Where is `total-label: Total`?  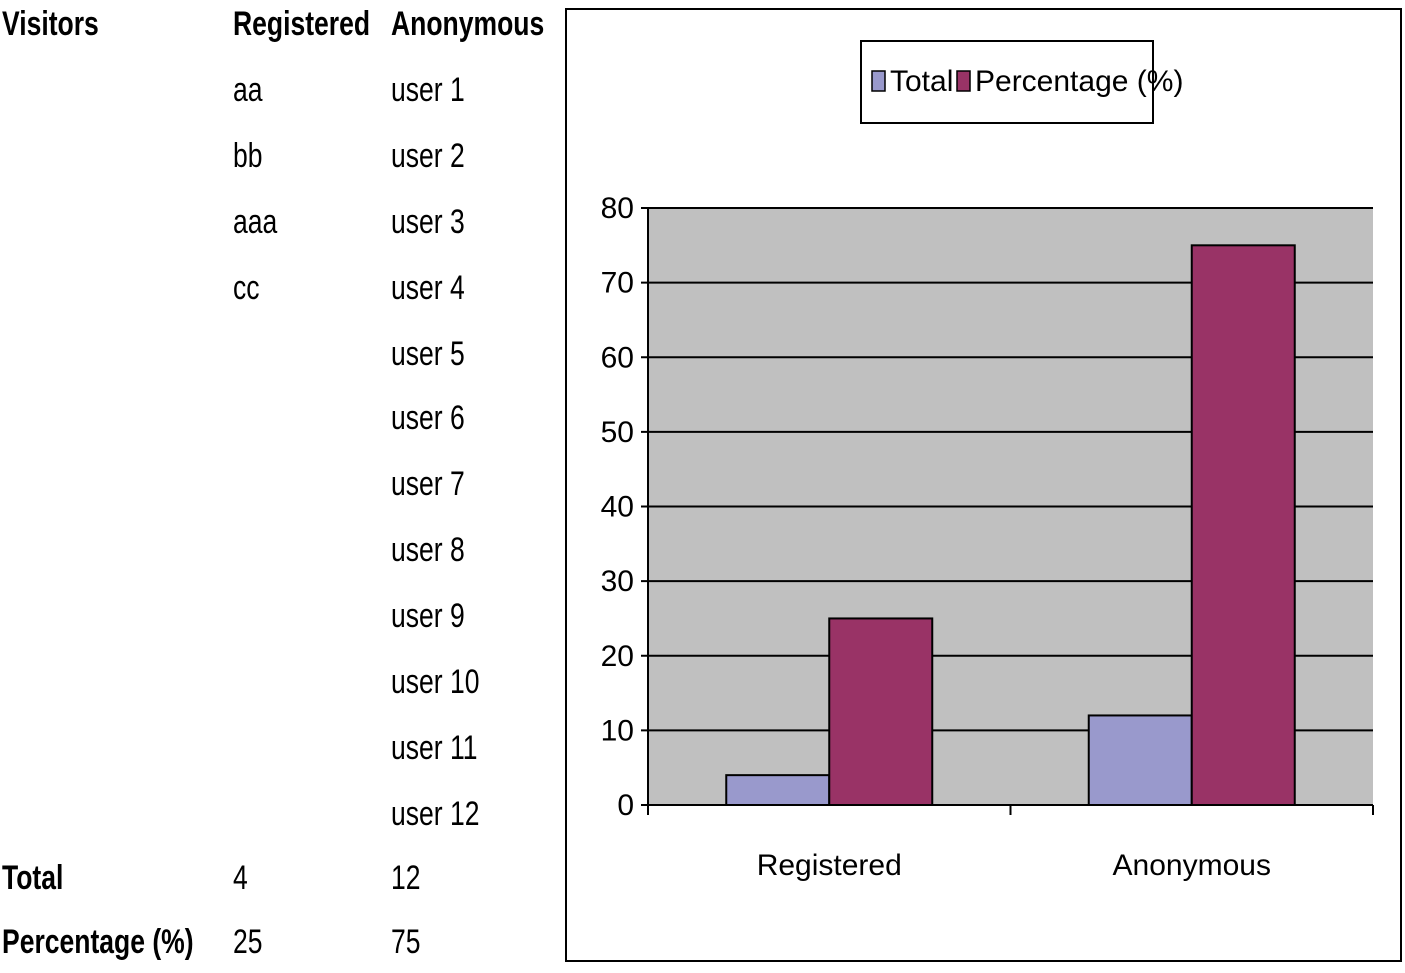
total-label: Total is located at coordinates (33, 878).